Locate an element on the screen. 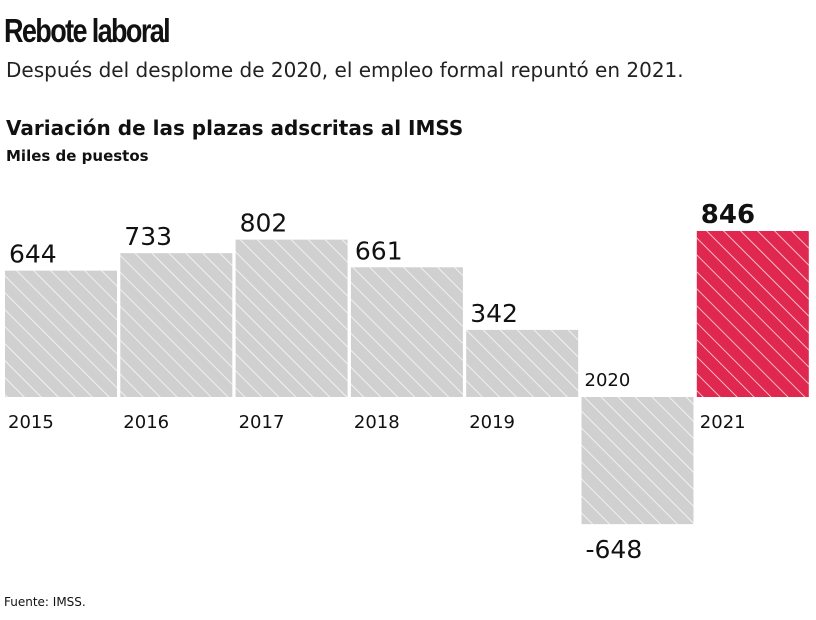  source-note: Fuente: IMSS. is located at coordinates (45, 602).